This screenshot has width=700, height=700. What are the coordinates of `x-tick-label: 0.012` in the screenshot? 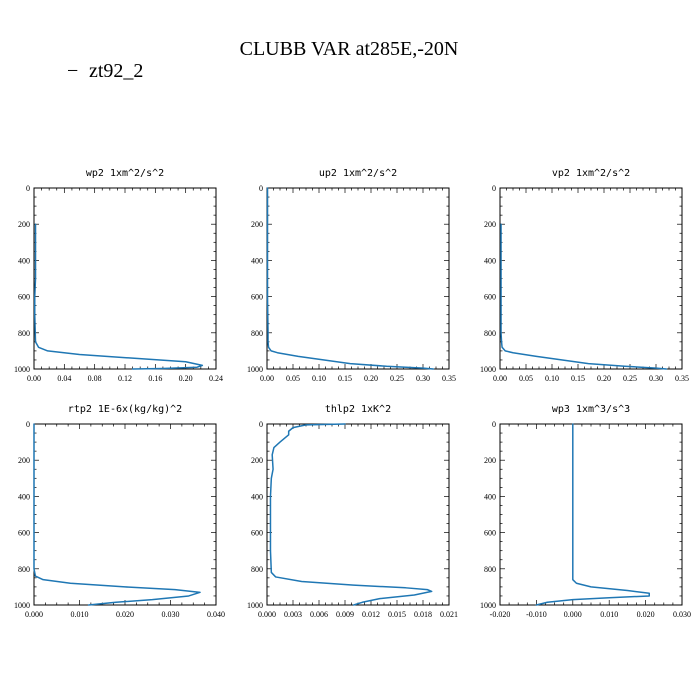 It's located at (371, 614).